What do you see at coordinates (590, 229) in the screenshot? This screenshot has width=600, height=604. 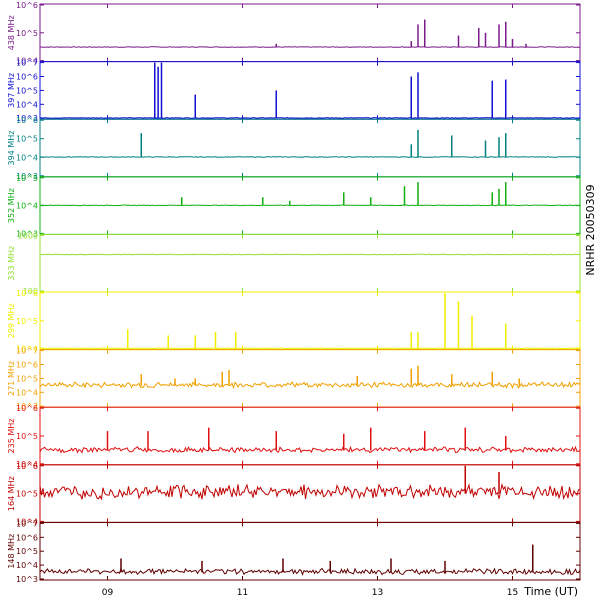 I see `instrument-date-label: NRHR 20050309` at bounding box center [590, 229].